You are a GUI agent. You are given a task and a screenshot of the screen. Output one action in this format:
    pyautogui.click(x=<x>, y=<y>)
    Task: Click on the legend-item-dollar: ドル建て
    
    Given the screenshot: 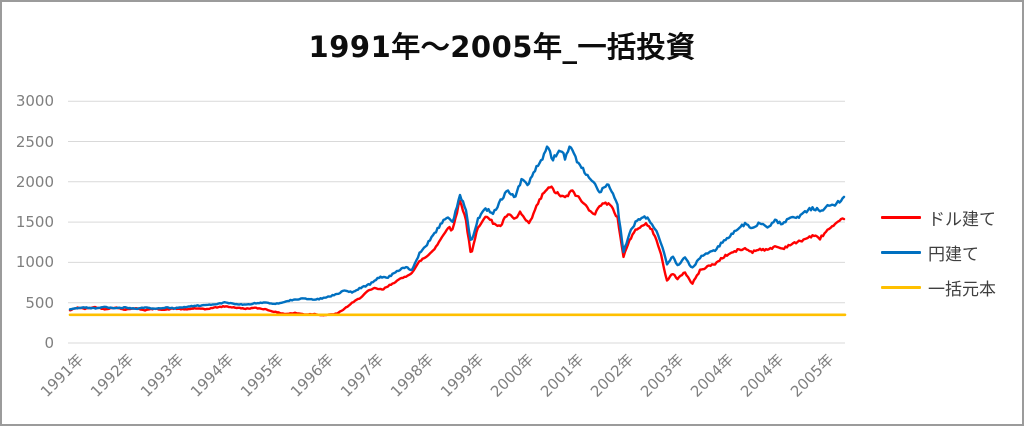 What is the action you would take?
    pyautogui.click(x=938, y=217)
    